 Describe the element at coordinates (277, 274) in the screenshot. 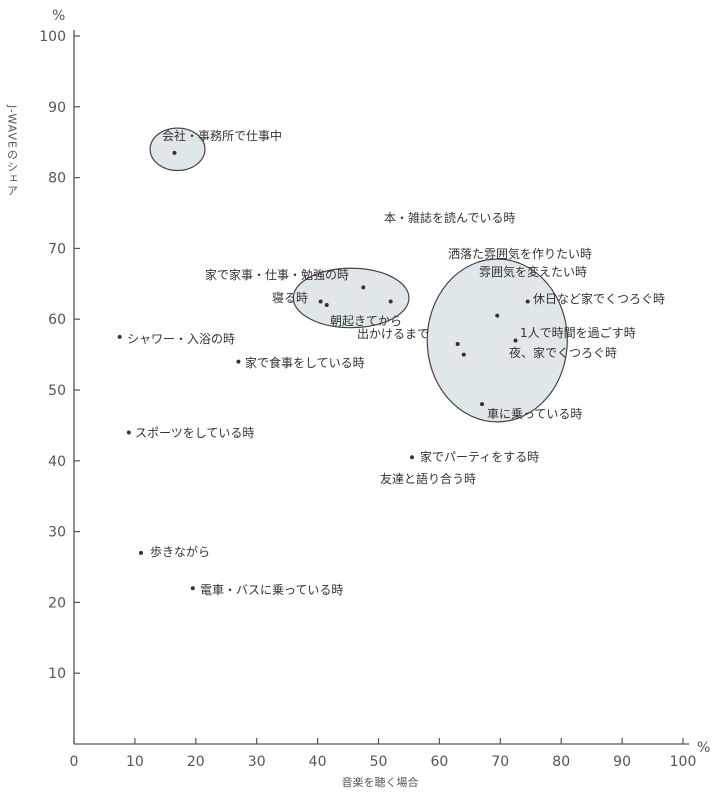

I see `point-label: 家で家事・仕事・勉強の時` at that location.